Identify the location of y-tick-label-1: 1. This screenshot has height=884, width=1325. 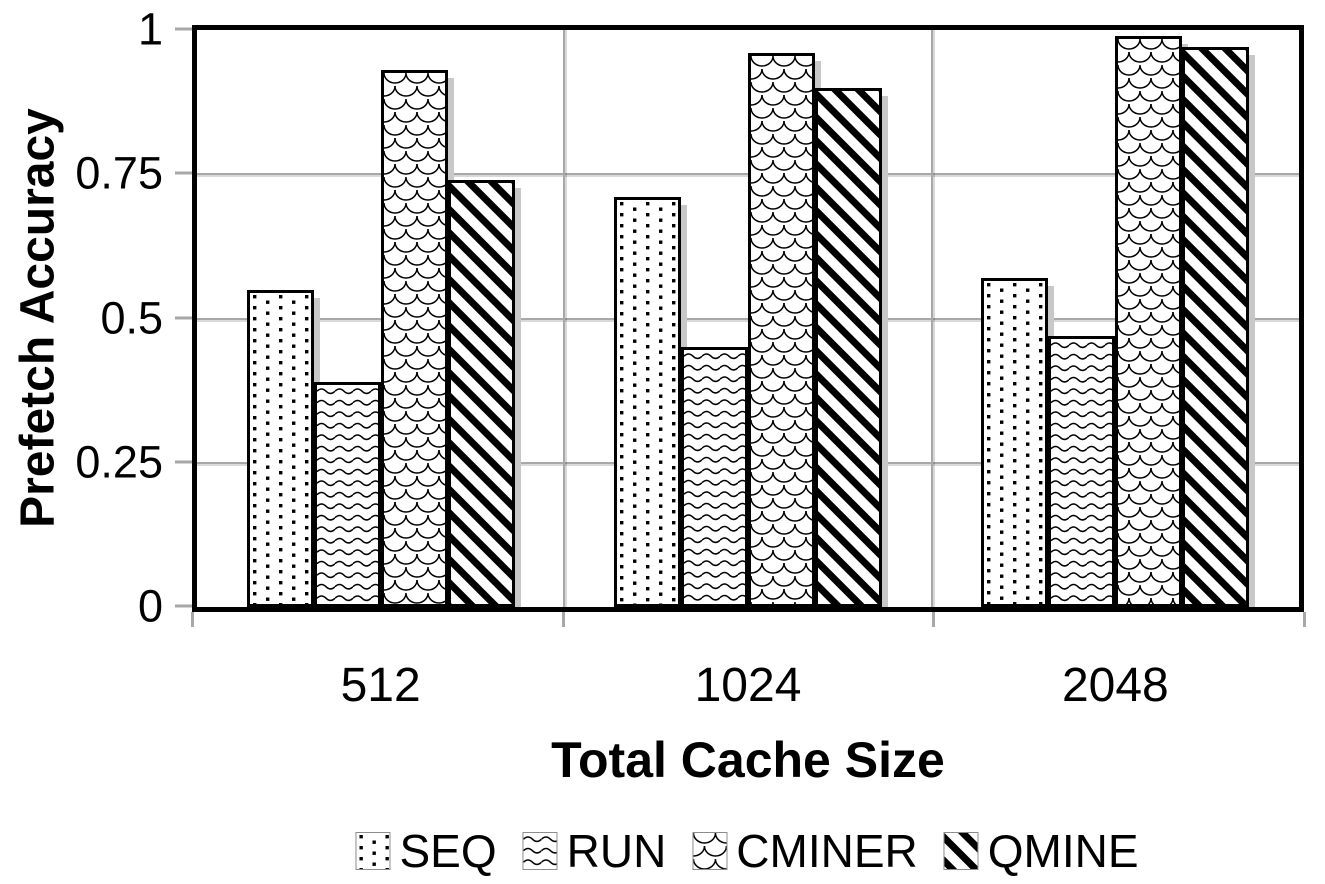
(150, 29).